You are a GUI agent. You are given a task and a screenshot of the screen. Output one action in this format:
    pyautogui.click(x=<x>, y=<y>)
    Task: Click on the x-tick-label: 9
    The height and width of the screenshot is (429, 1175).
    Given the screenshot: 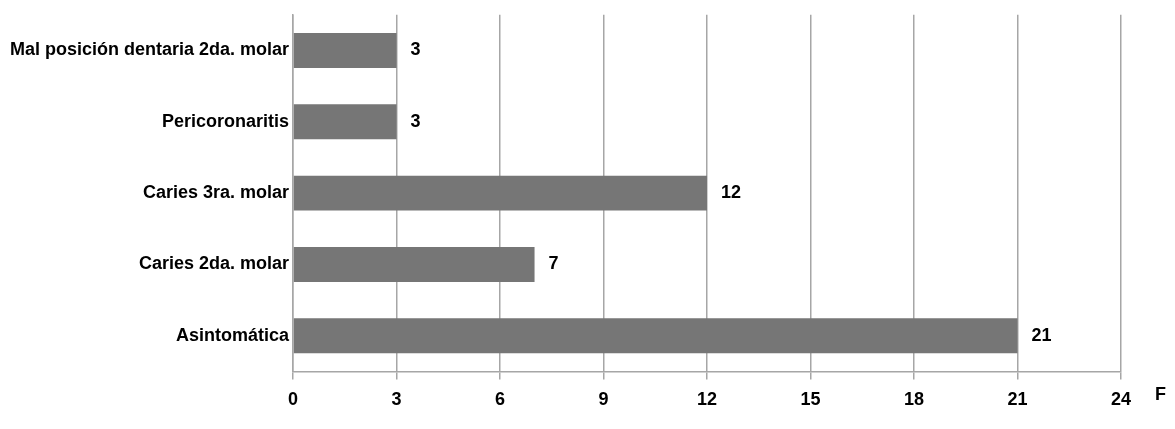 What is the action you would take?
    pyautogui.click(x=603, y=399)
    